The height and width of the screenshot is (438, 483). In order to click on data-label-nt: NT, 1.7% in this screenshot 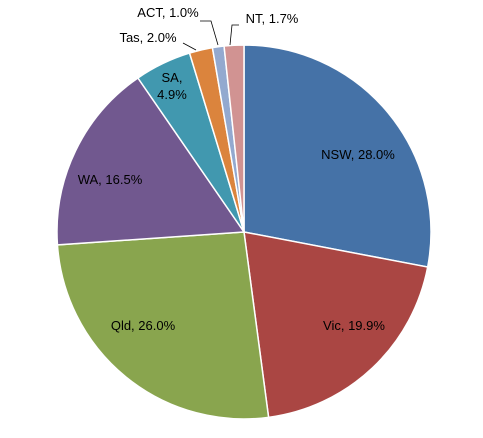, I will do `click(272, 18)`.